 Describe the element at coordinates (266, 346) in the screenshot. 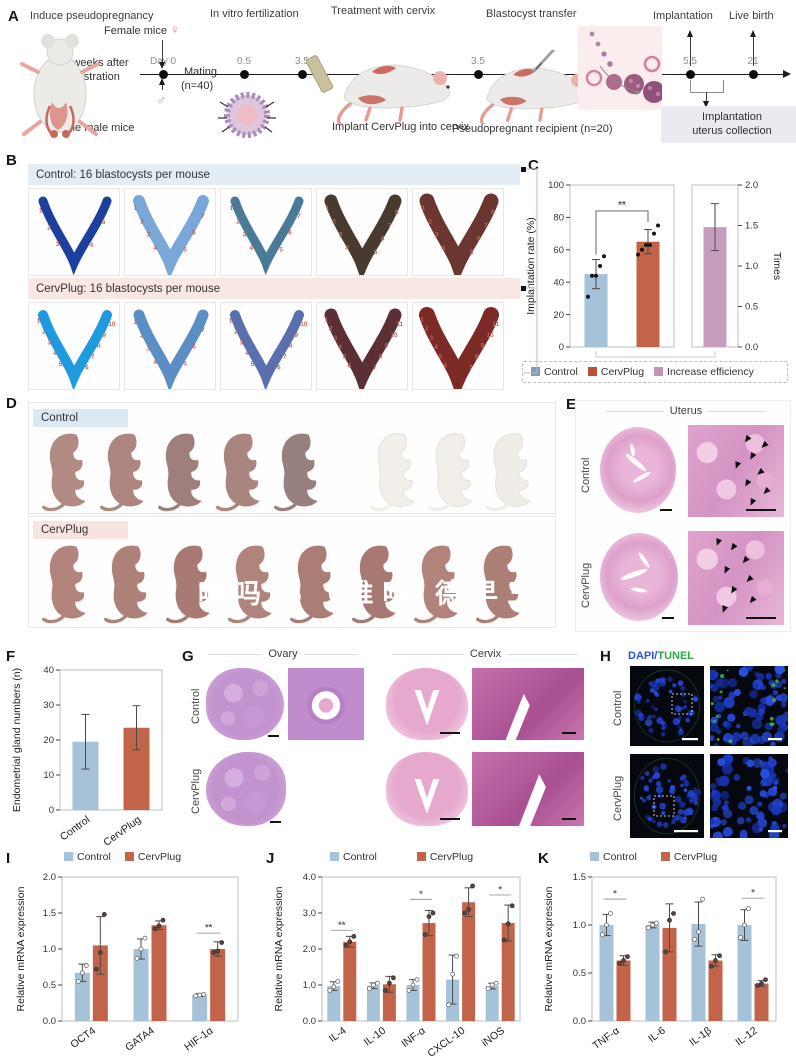

I see `uterus-image: 1 2 3 4 5 6 7 8 9 10` at that location.